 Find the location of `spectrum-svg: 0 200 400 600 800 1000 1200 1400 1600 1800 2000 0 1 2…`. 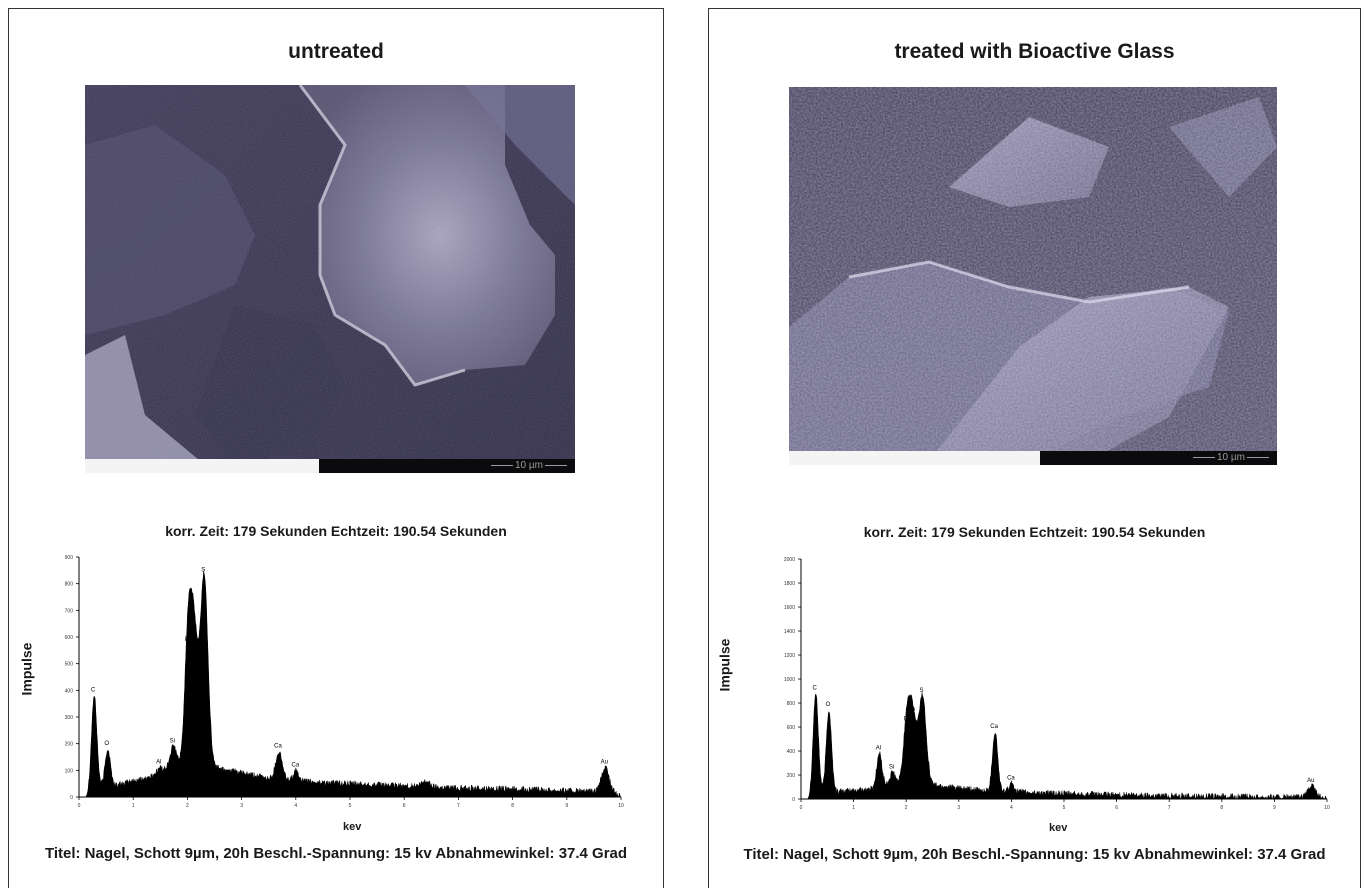

spectrum-svg: 0 200 400 600 800 1000 1200 1400 1600 1800 2000 0 1 2… is located at coordinates (1057, 684).